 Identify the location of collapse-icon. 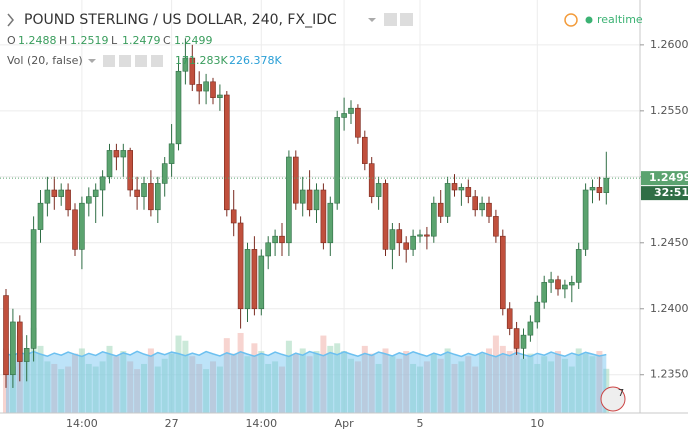
(10, 20).